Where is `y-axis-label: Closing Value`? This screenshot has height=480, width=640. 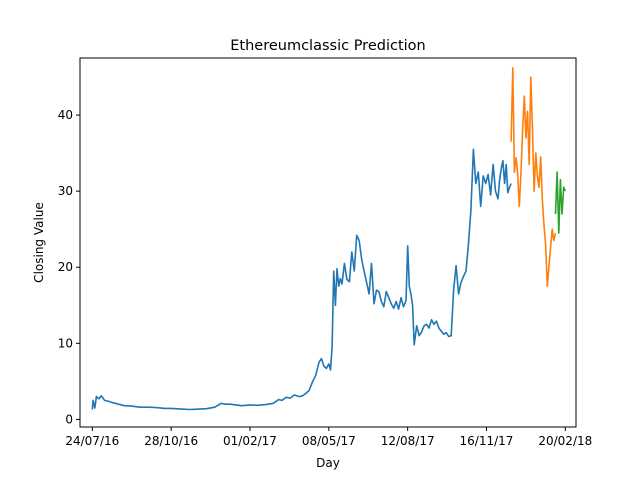 y-axis-label: Closing Value is located at coordinates (39, 242).